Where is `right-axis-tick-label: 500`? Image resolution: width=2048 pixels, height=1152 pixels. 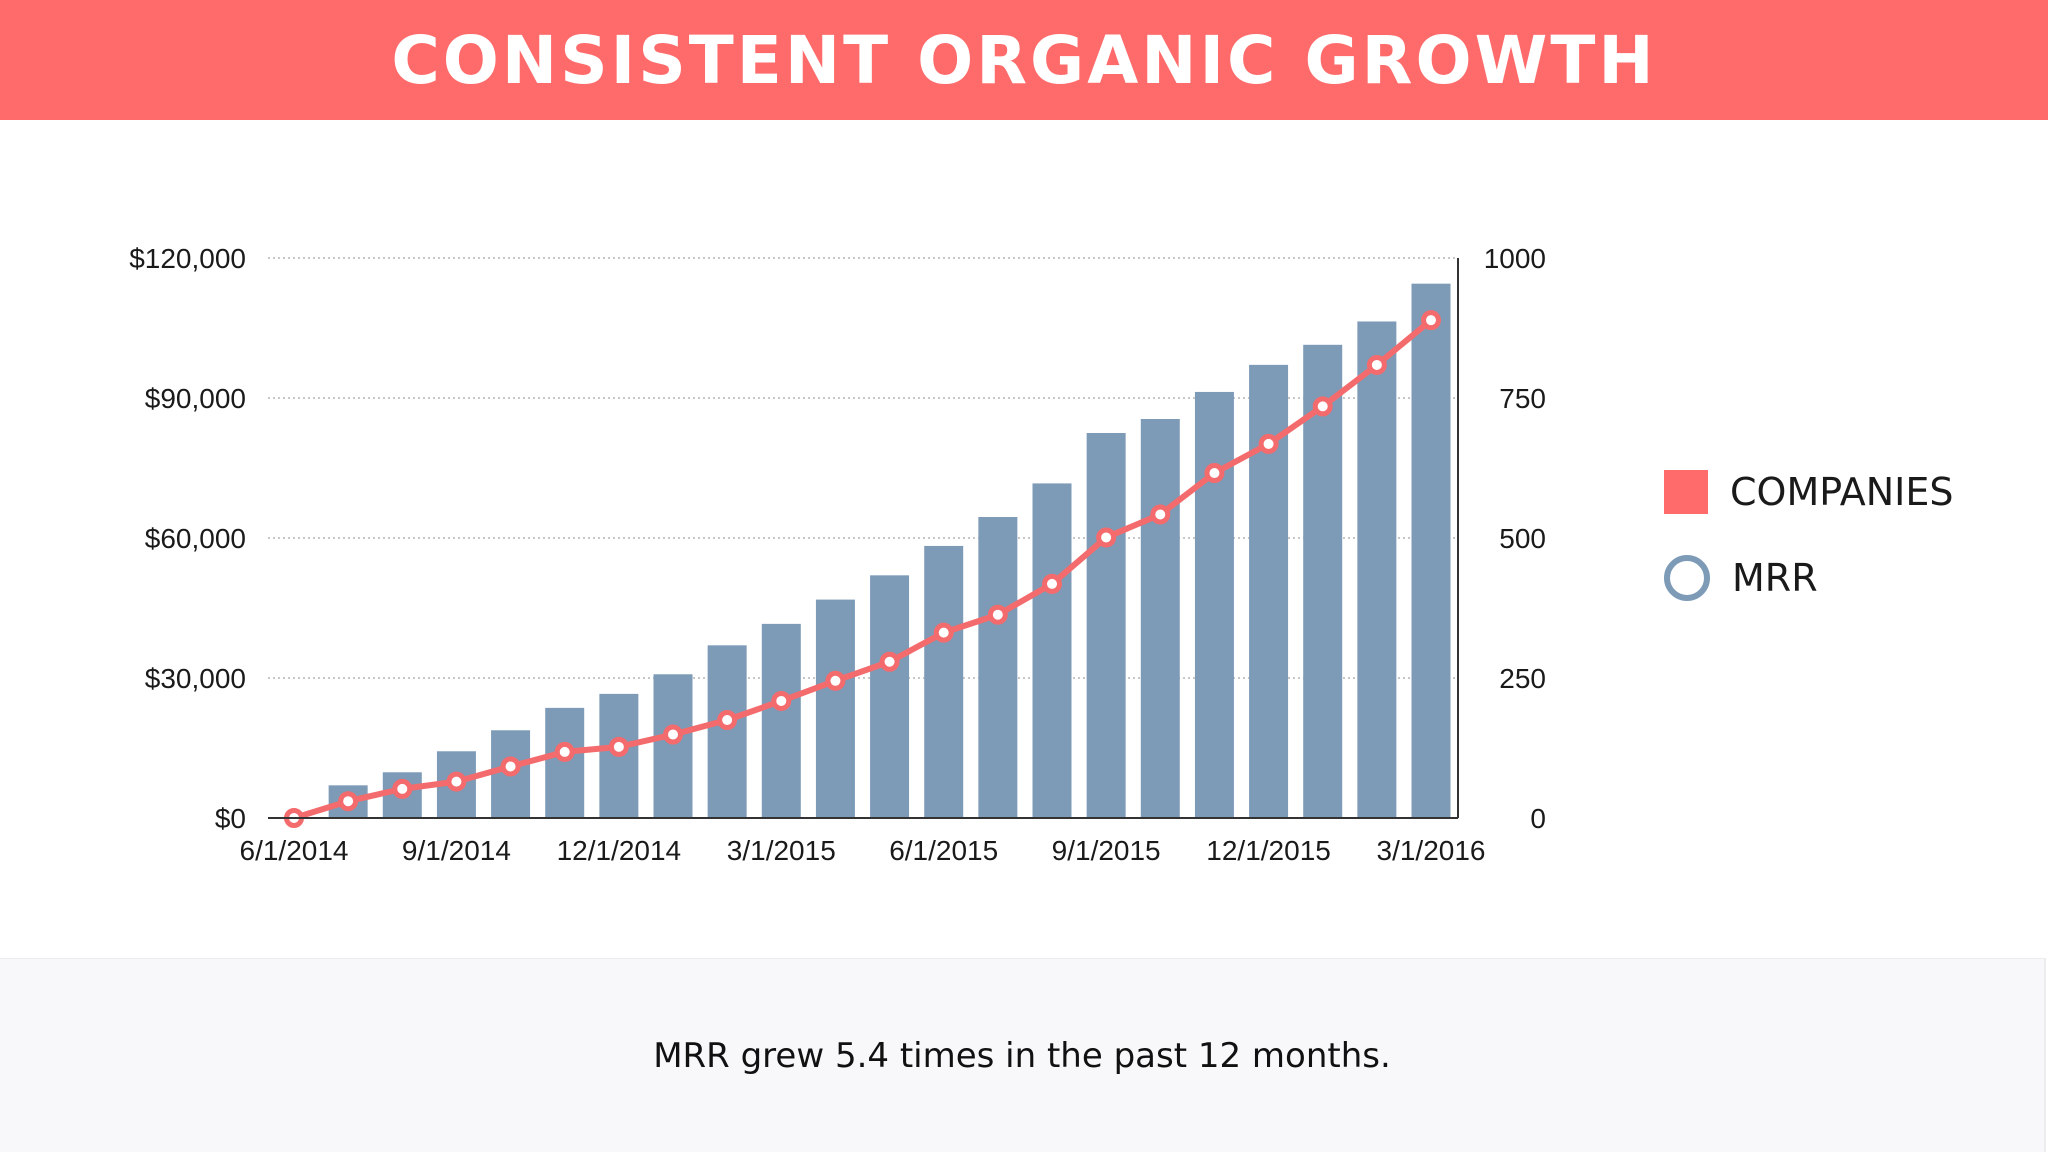 right-axis-tick-label: 500 is located at coordinates (1522, 538).